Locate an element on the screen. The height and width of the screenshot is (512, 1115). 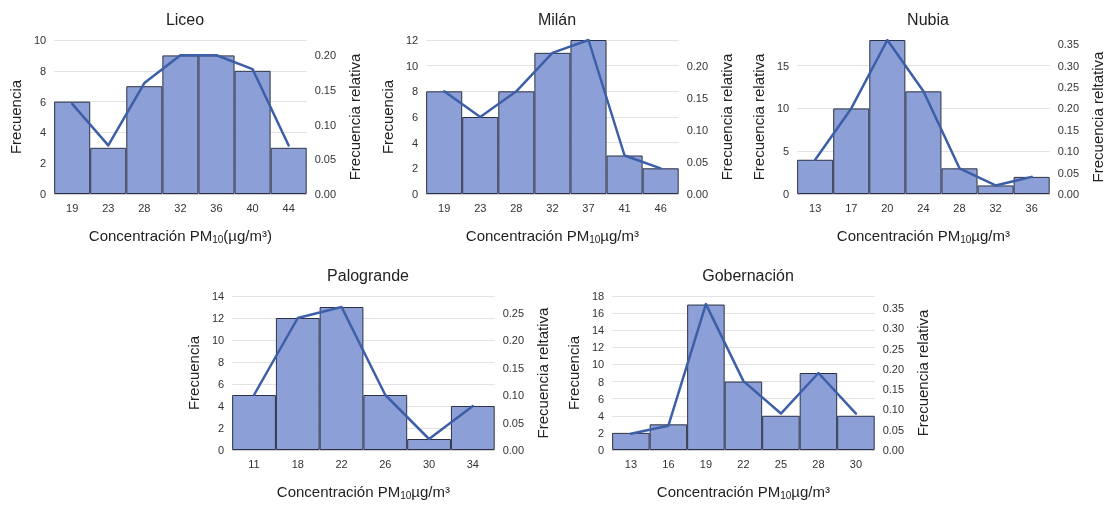
x-tick-label: 44 is located at coordinates (288, 207).